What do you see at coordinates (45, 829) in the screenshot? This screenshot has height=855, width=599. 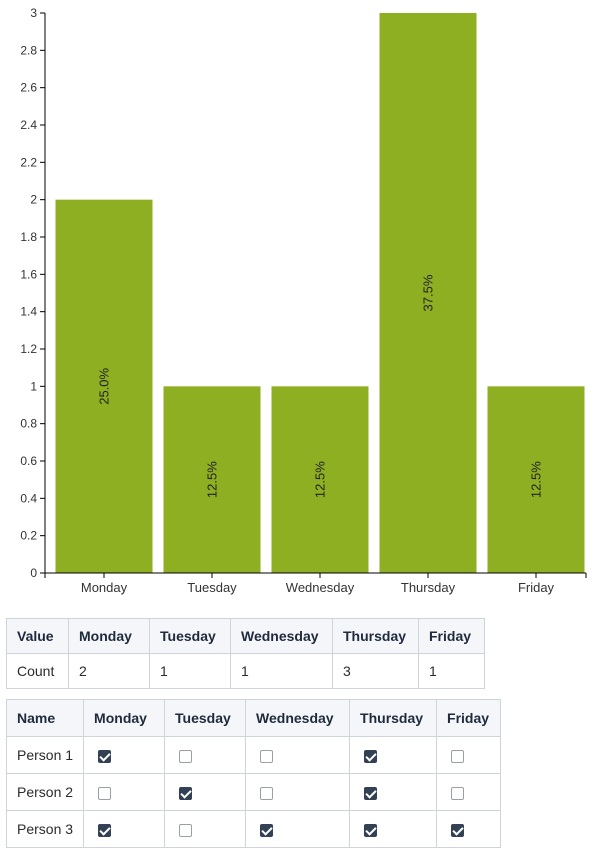 I see `person-name: Person 3` at bounding box center [45, 829].